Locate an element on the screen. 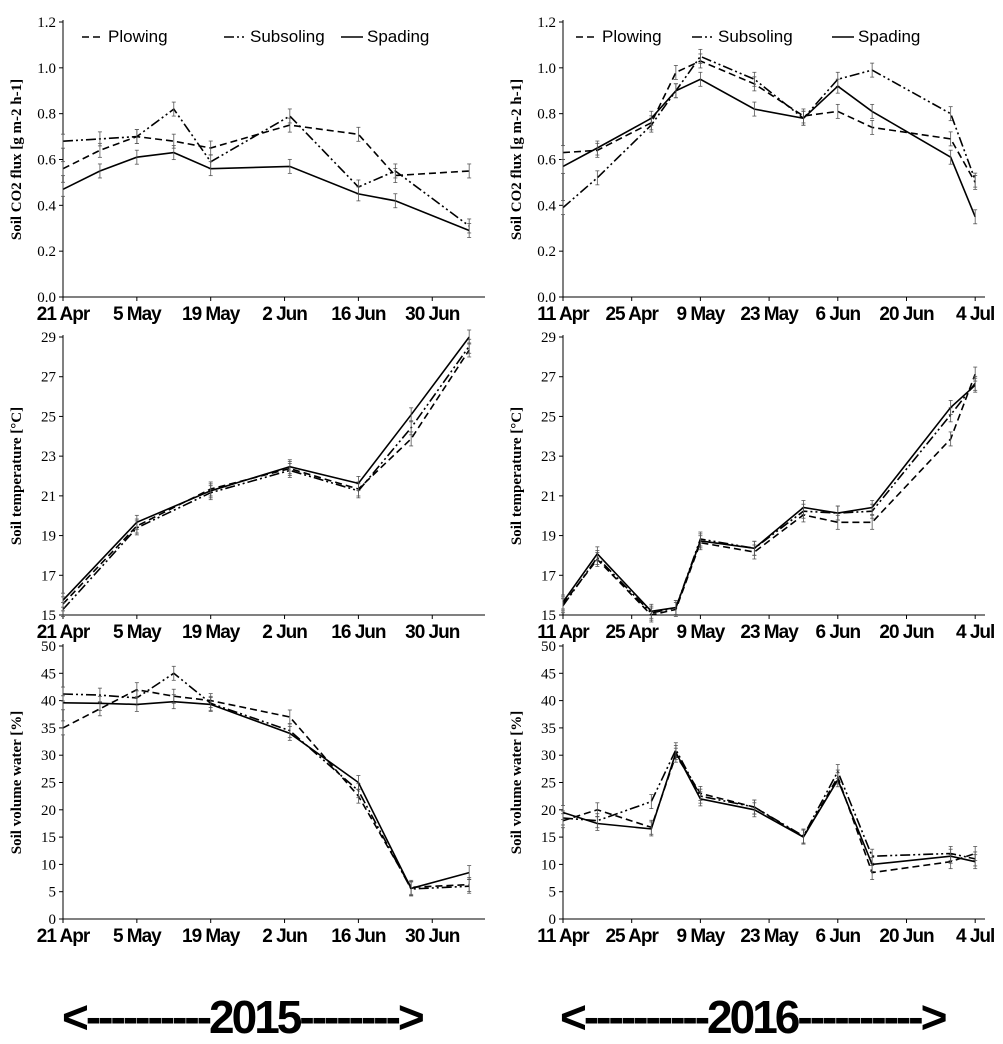 The image size is (1003, 1044). y-axis-label: Soil temperature [°C] is located at coordinates (517, 476).